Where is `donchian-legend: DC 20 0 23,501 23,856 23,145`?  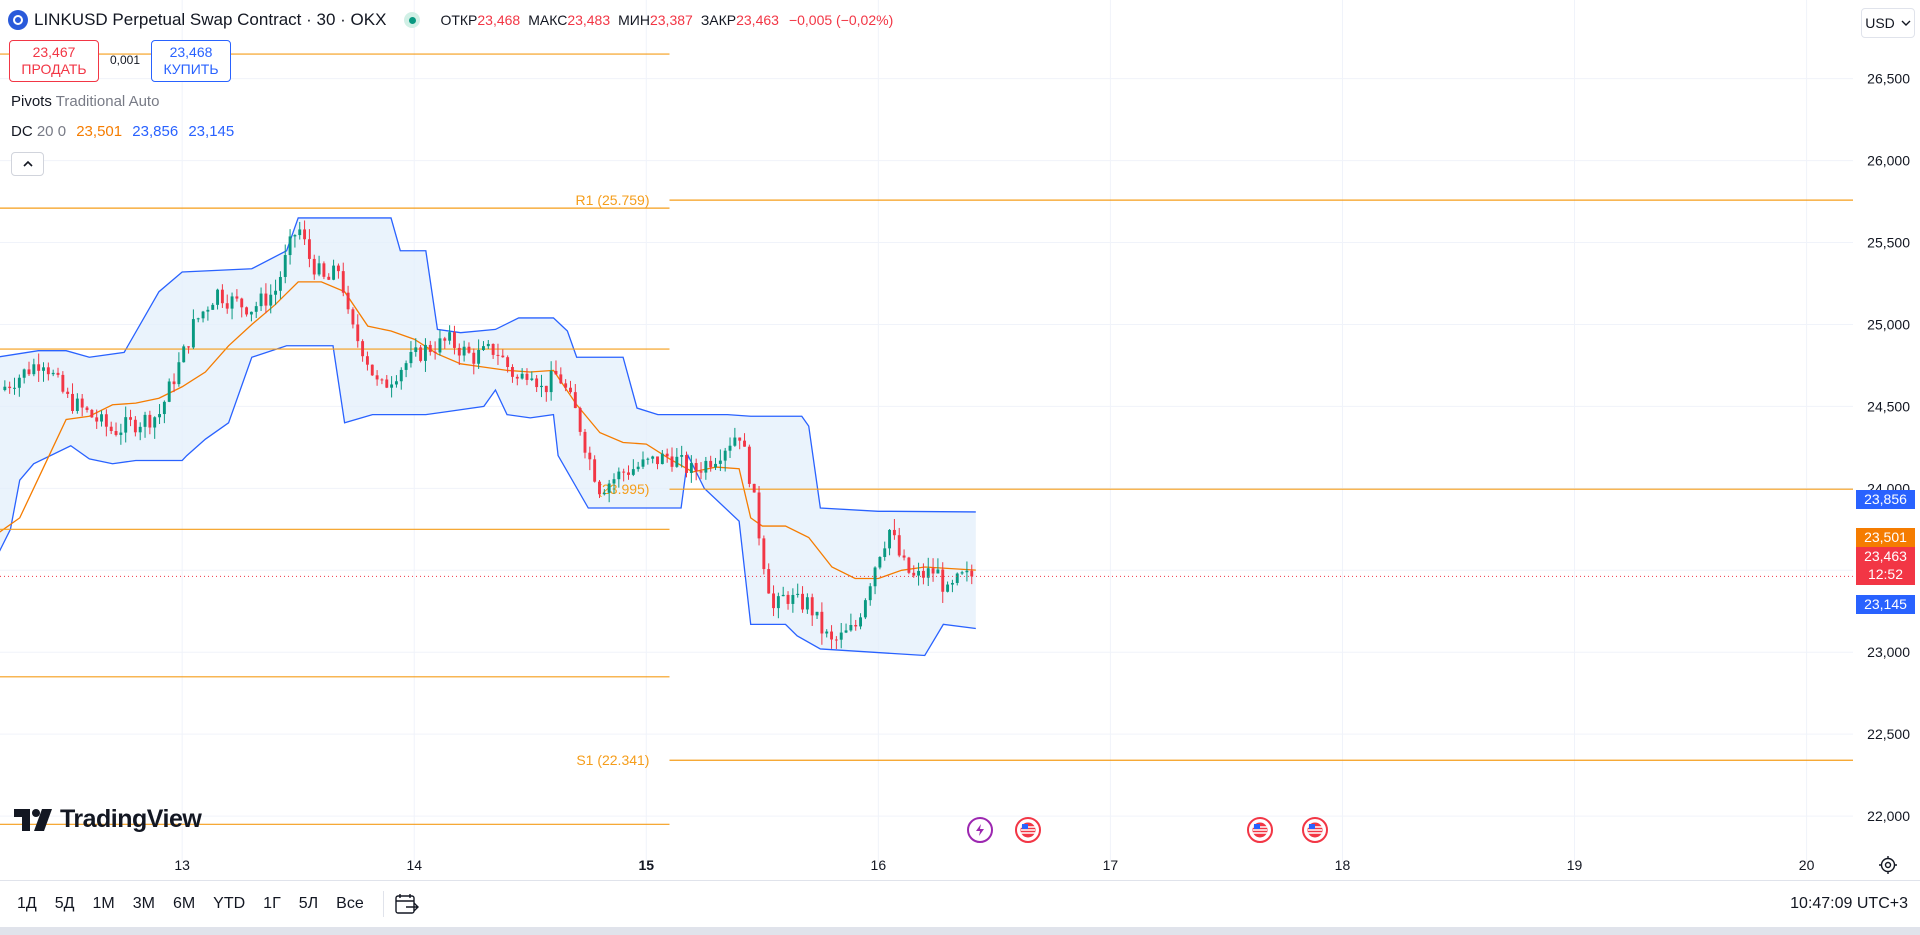
donchian-legend: DC 20 0 23,501 23,856 23,145 is located at coordinates (122, 131).